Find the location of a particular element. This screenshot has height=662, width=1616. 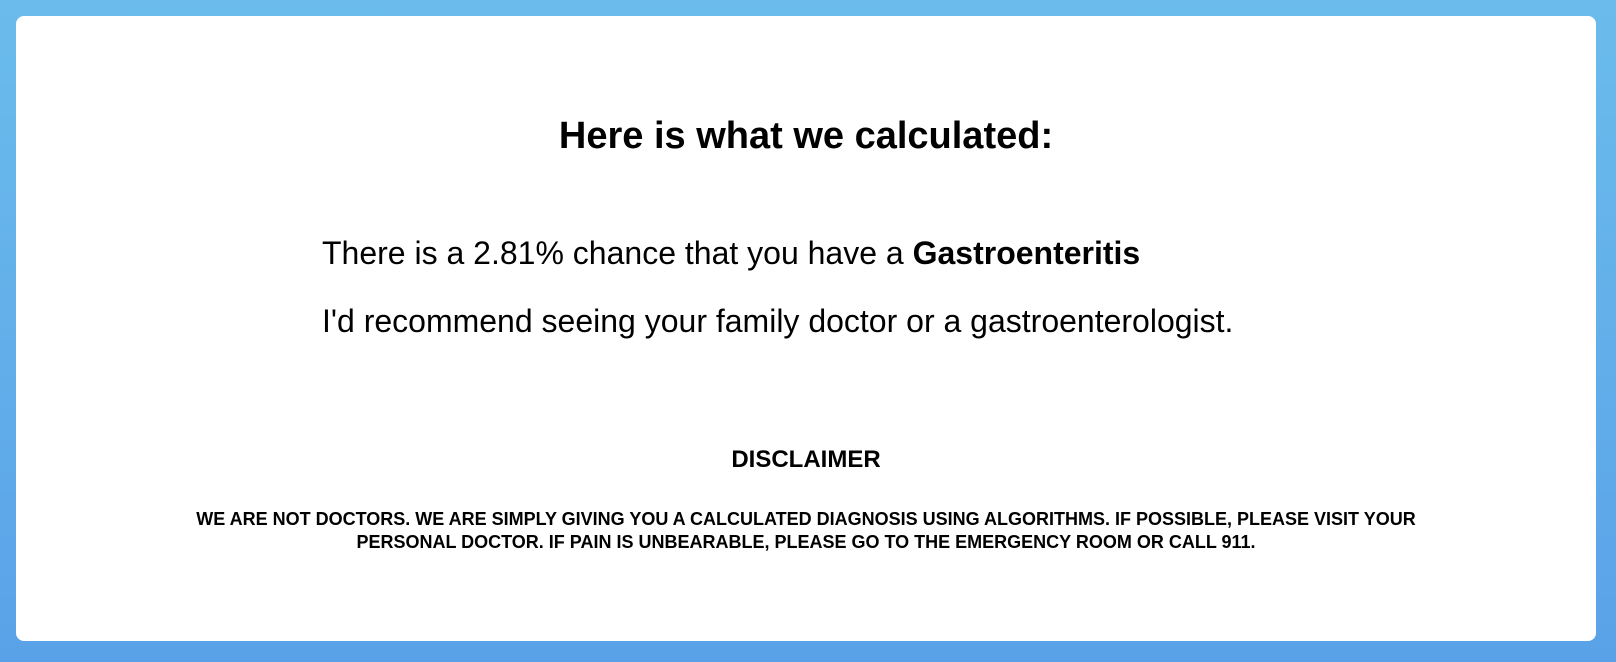

diagnosis-name: Gastroenteritis is located at coordinates (1026, 253).